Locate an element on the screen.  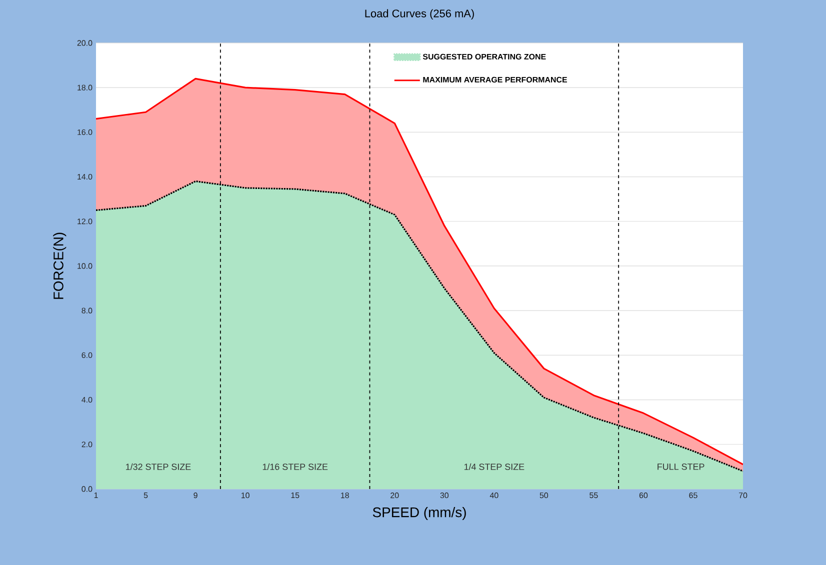
x-axis-title: SPEED (mm/s) is located at coordinates (419, 513).